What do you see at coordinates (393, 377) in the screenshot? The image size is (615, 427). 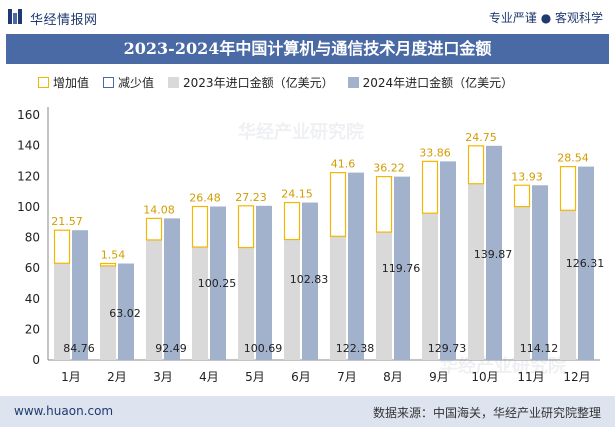 I see `x-tick-label: 8月` at bounding box center [393, 377].